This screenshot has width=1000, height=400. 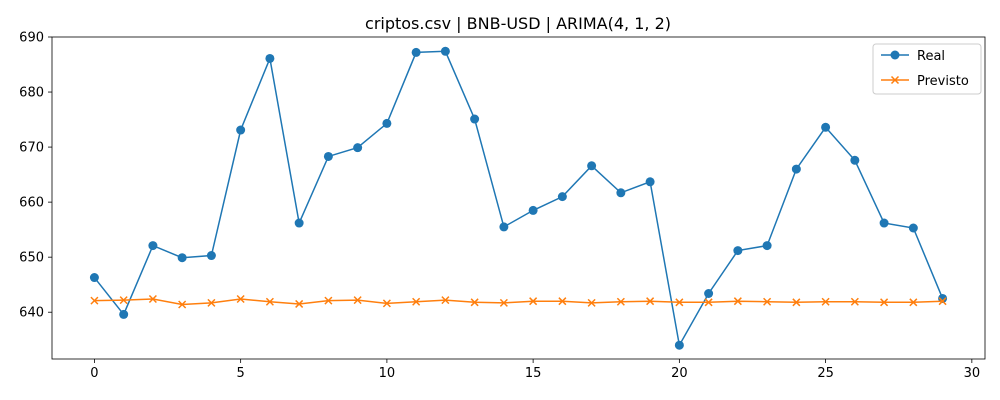 I want to click on x-tick-label: 0, so click(x=94, y=373).